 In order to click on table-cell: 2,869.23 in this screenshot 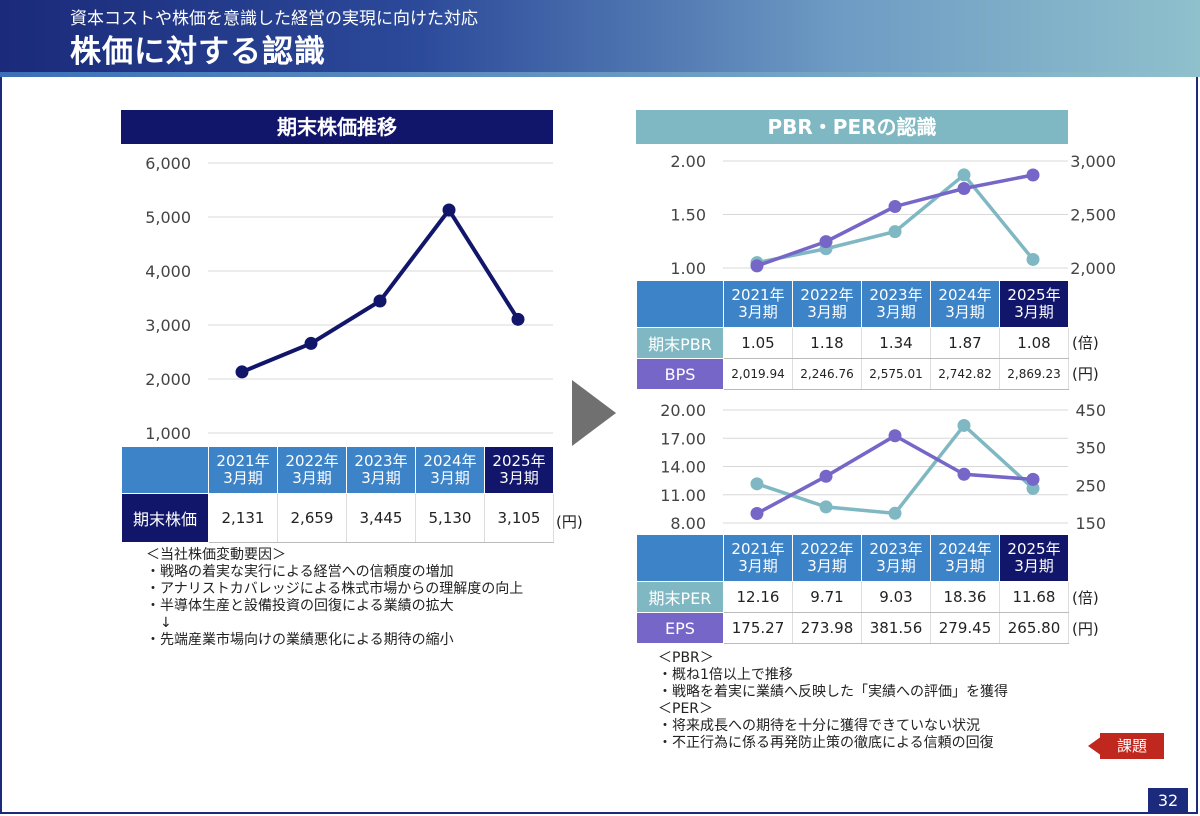, I will do `click(1034, 374)`.